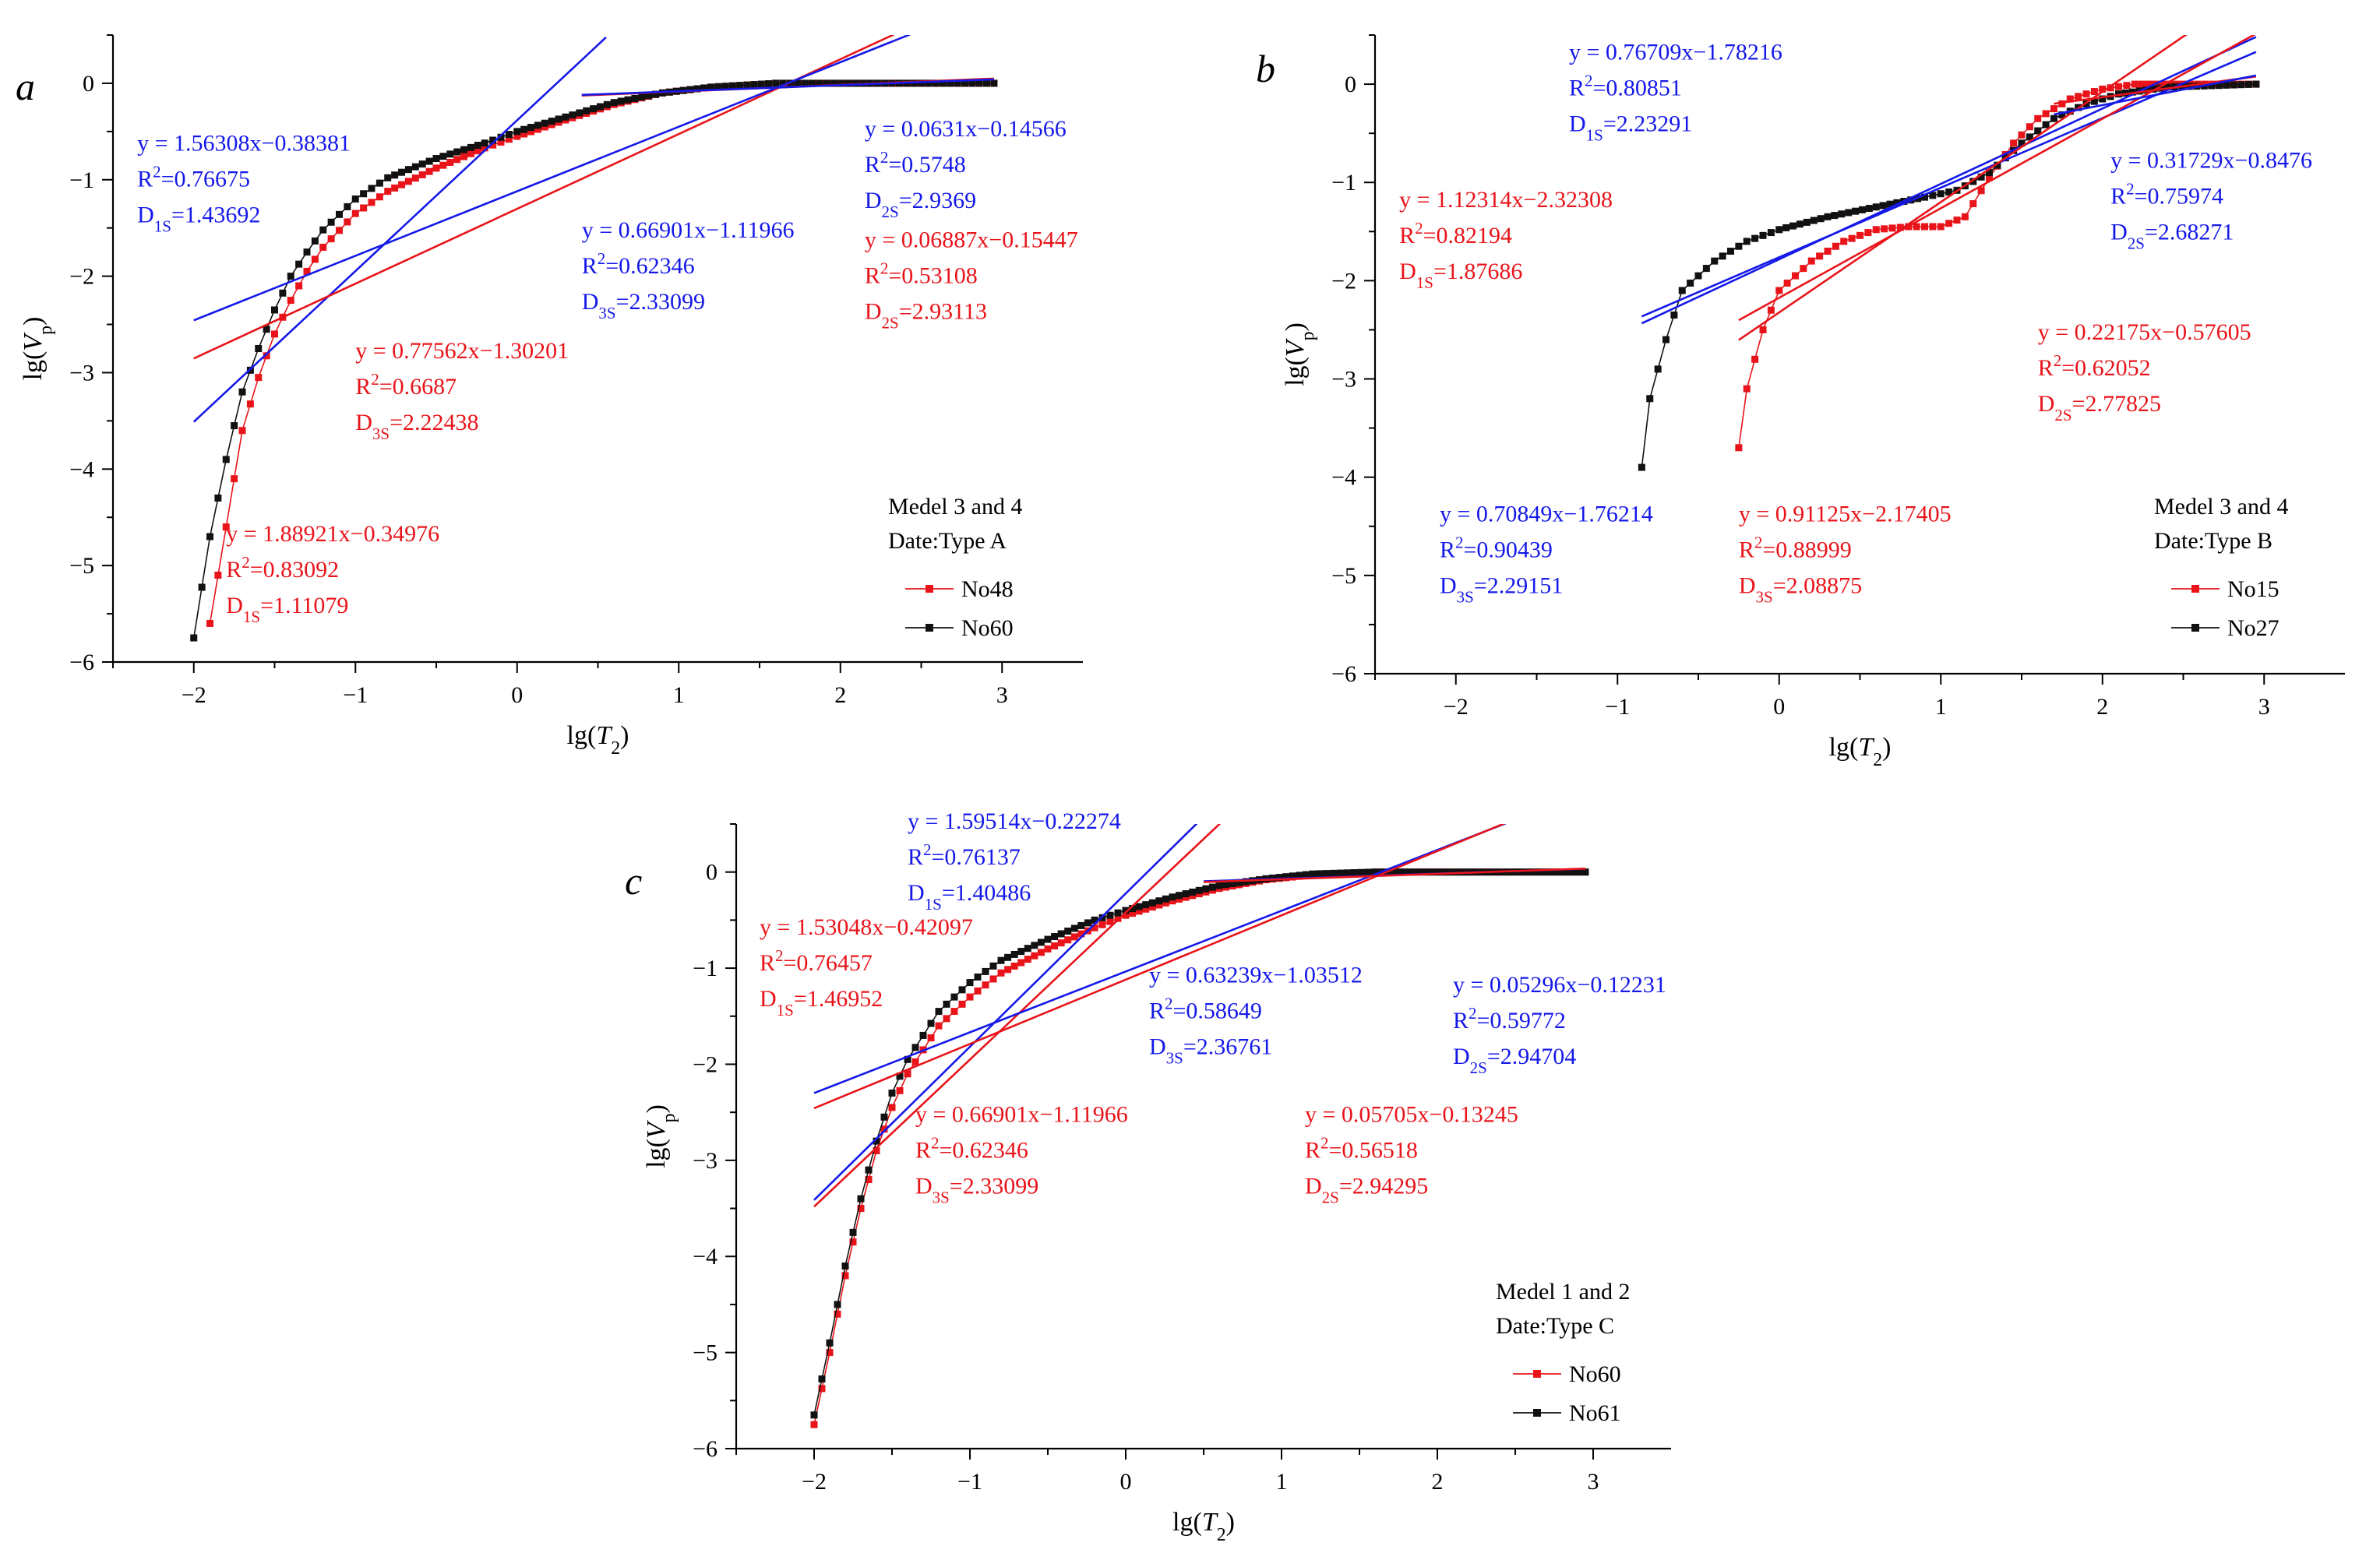 The image size is (2380, 1560). I want to click on x-tick-label: 0, so click(1779, 707).